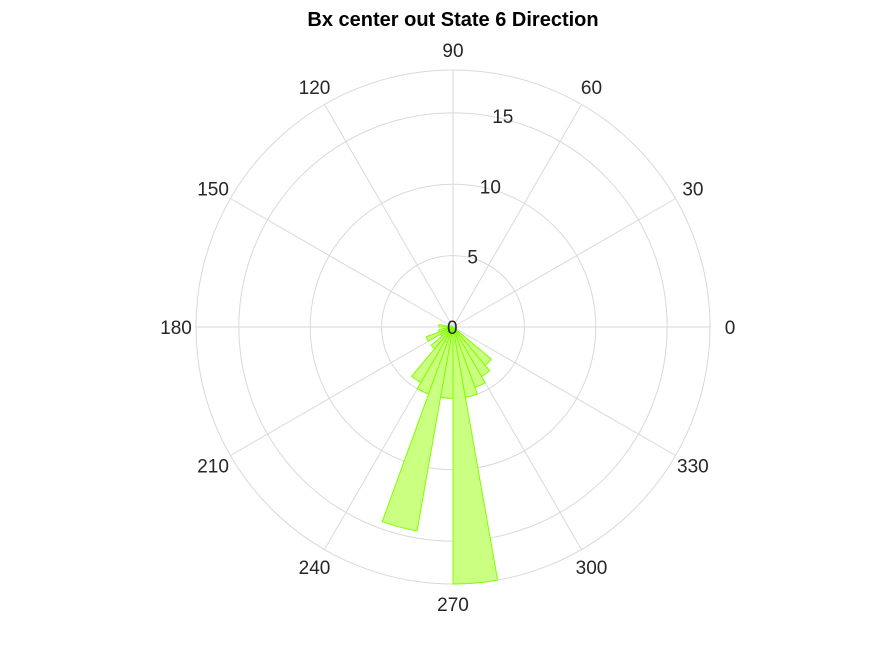  I want to click on radial-tick-label: 5, so click(472, 258).